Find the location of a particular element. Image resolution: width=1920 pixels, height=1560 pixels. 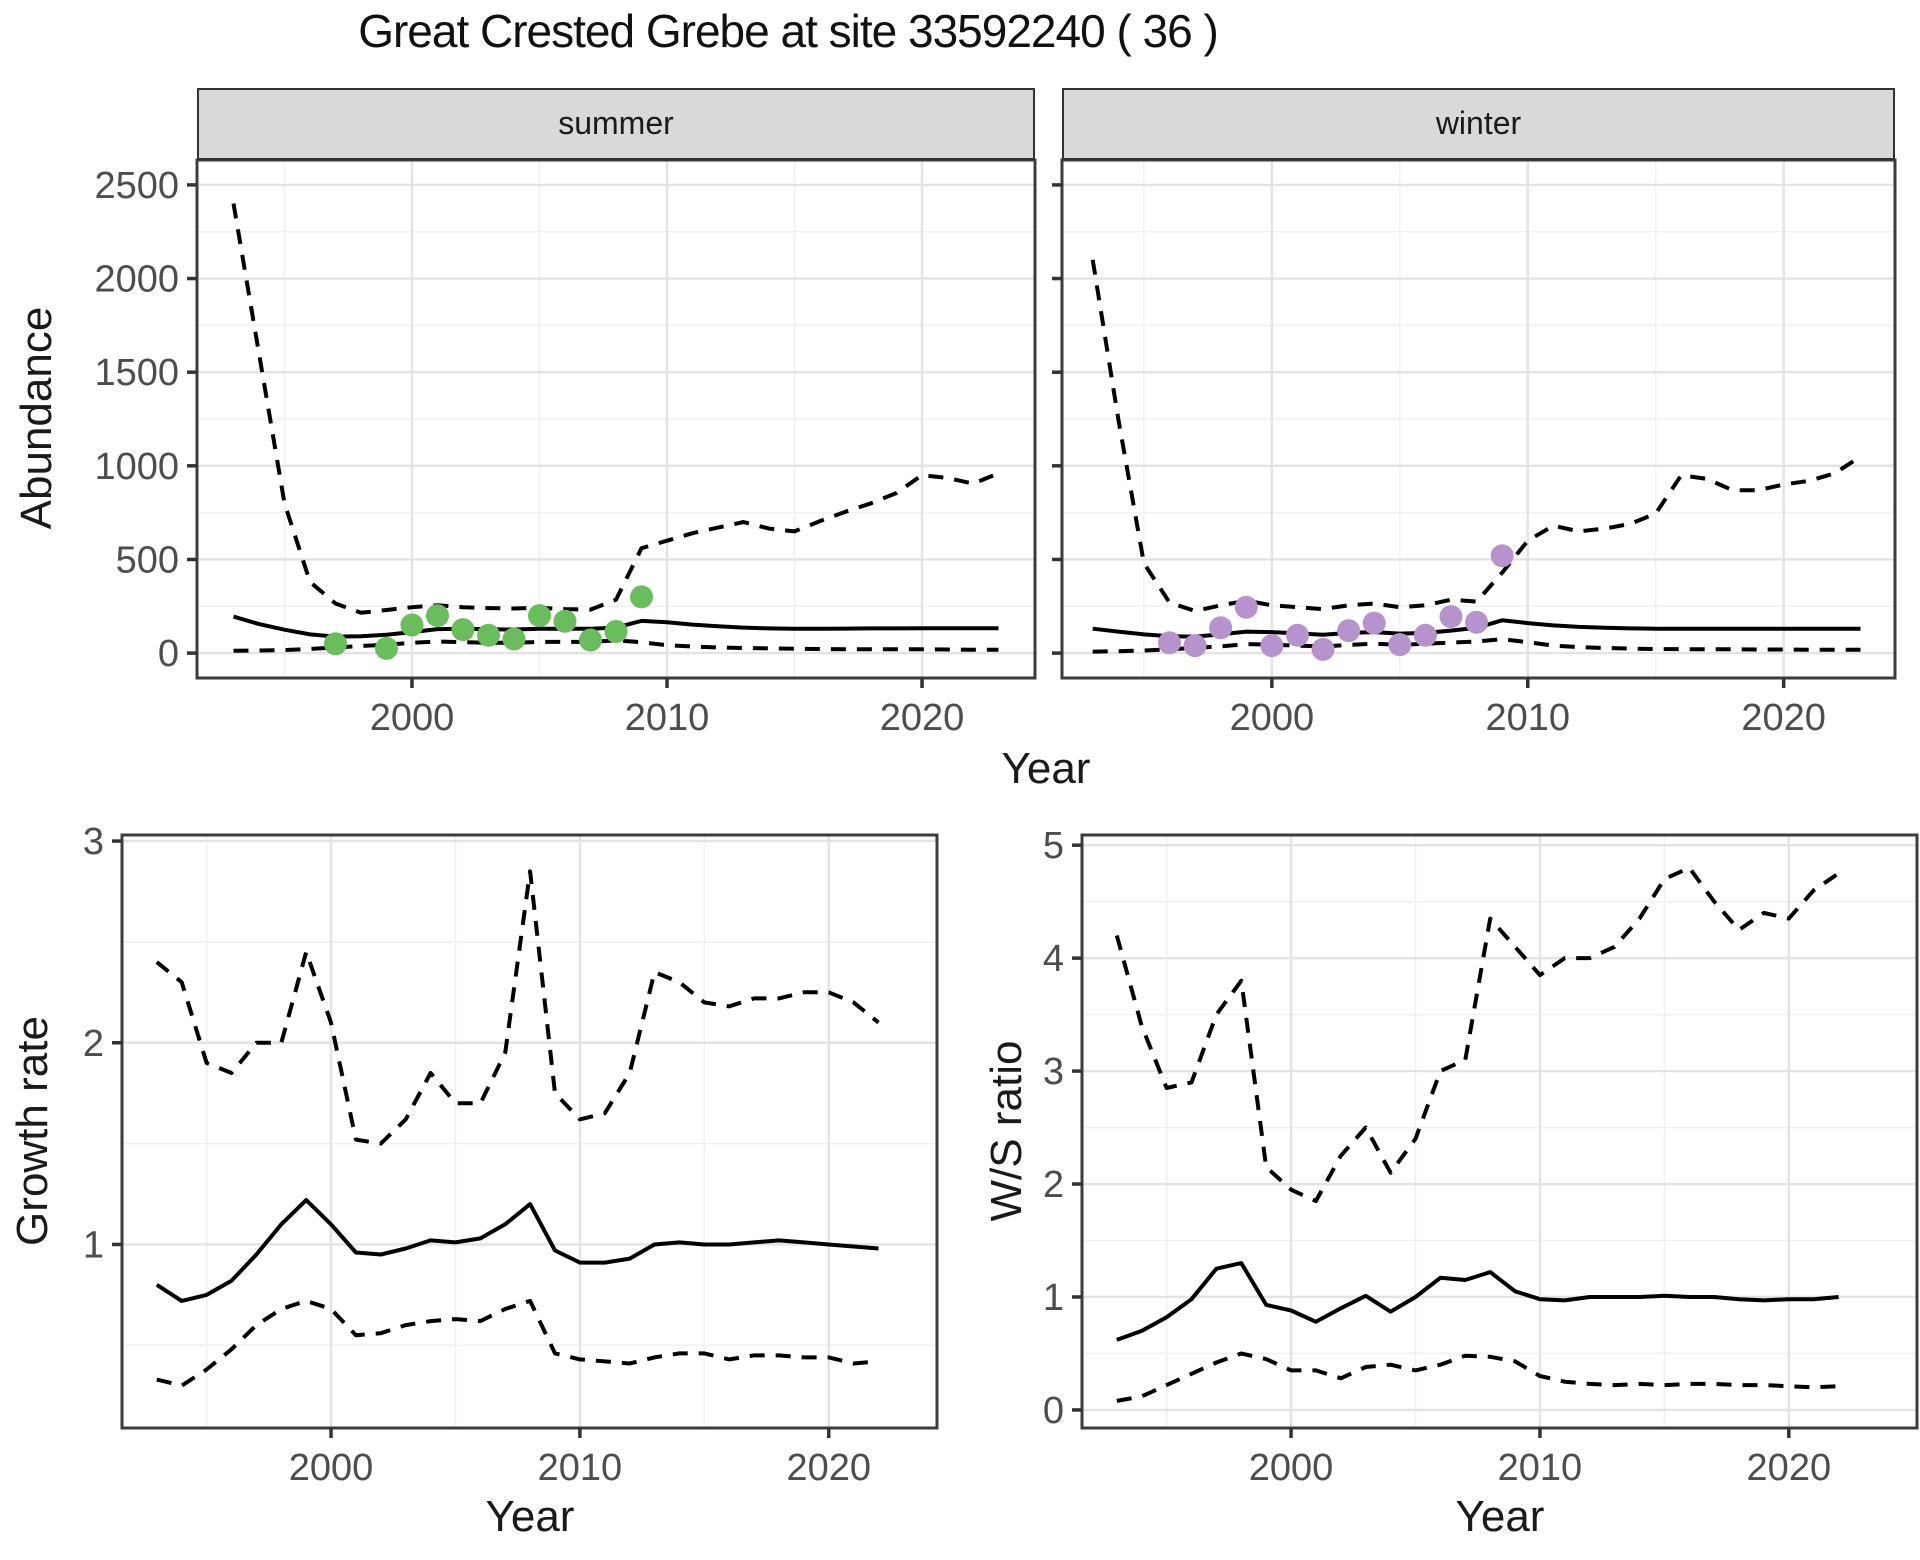

x-axis-title-top-year: Year is located at coordinates (1046, 768).